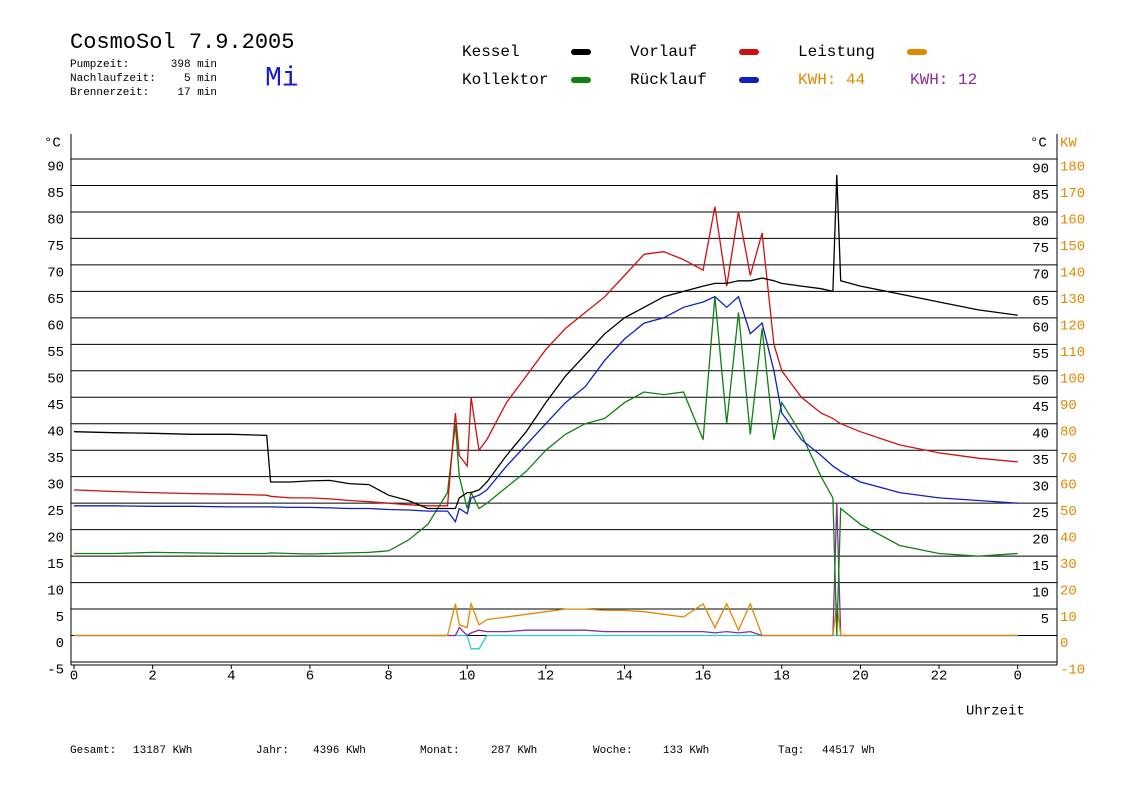  Describe the element at coordinates (1040, 355) in the screenshot. I see `y-right-tick-label: 55` at that location.